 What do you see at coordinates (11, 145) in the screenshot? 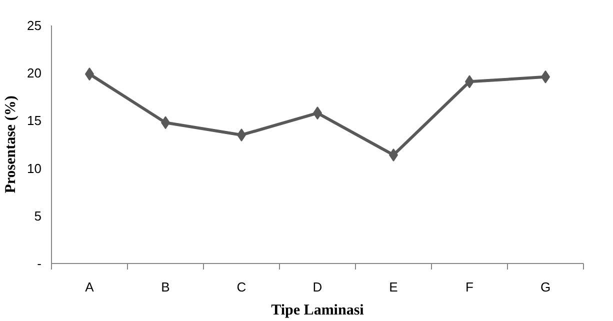
I see `y-axis-title: Prosentase (%)` at bounding box center [11, 145].